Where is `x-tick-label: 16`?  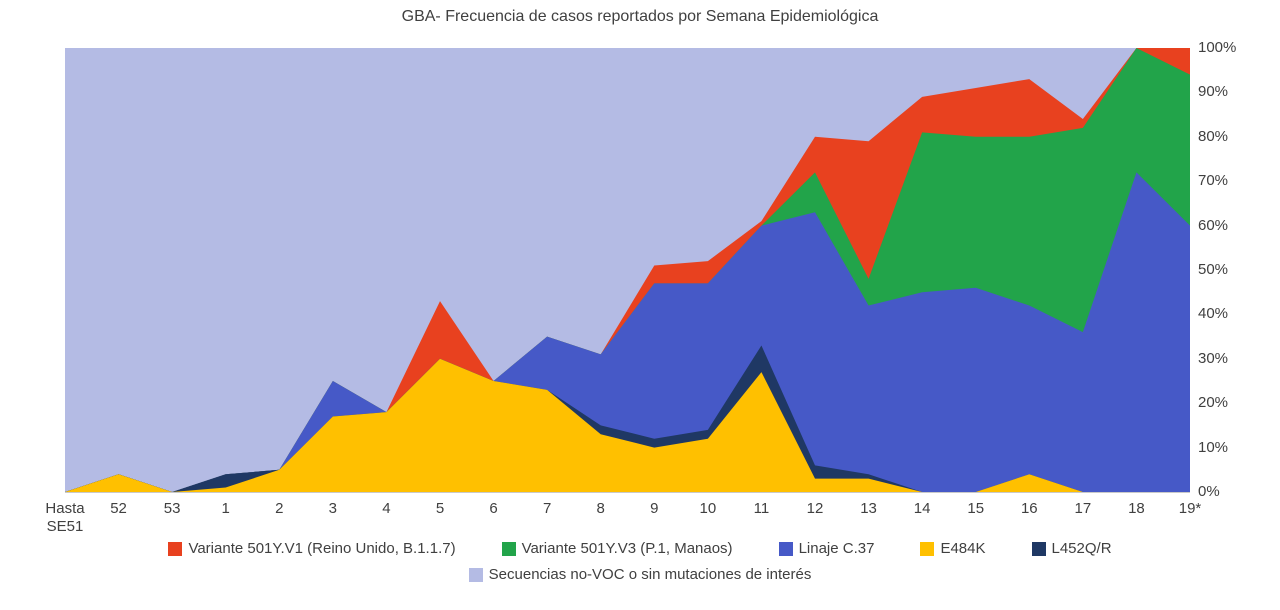
x-tick-label: 16 is located at coordinates (1029, 508).